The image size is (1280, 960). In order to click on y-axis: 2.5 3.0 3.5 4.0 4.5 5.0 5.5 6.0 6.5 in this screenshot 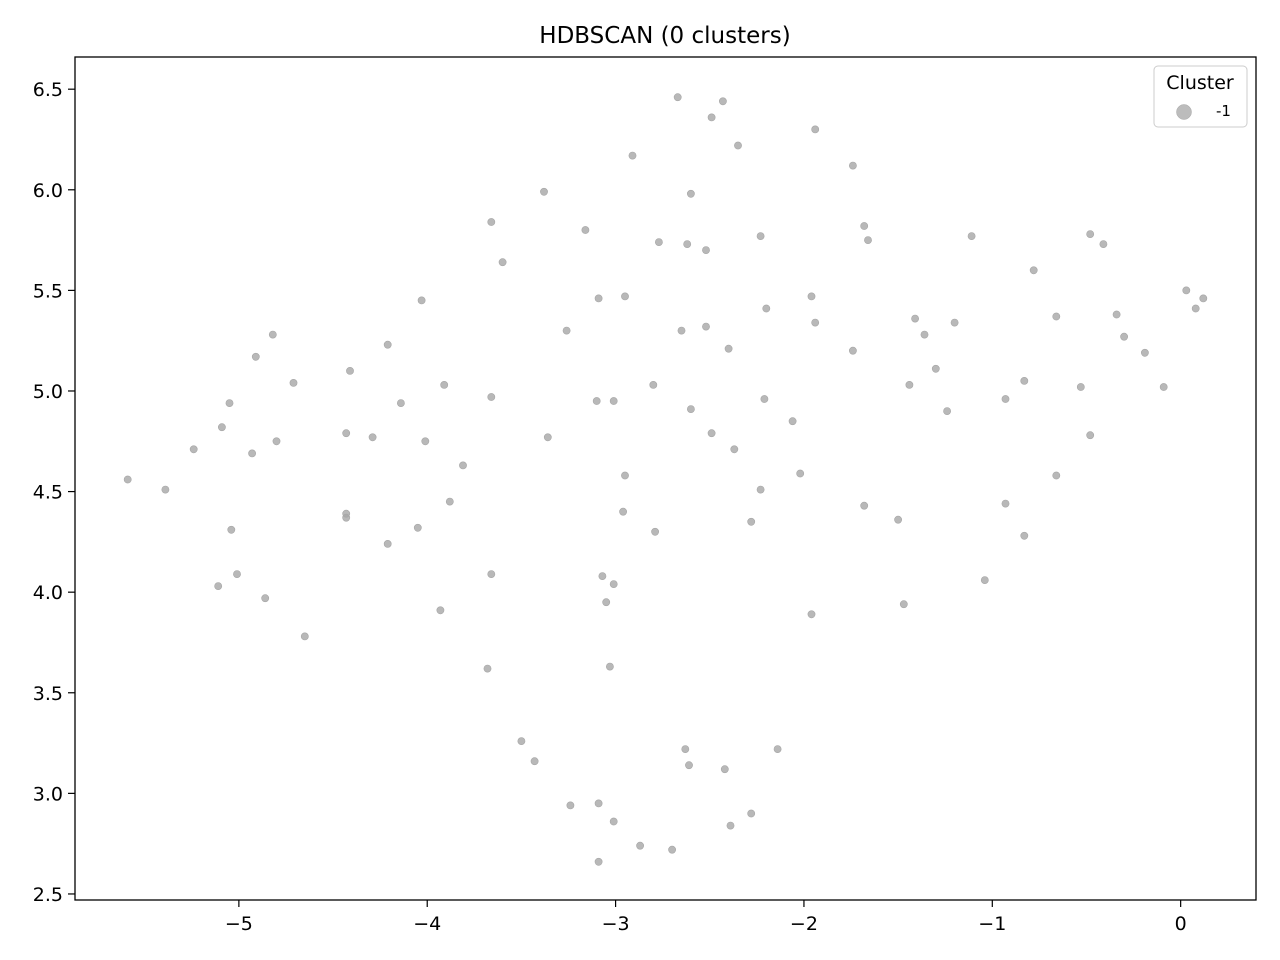, I will do `click(54, 492)`.